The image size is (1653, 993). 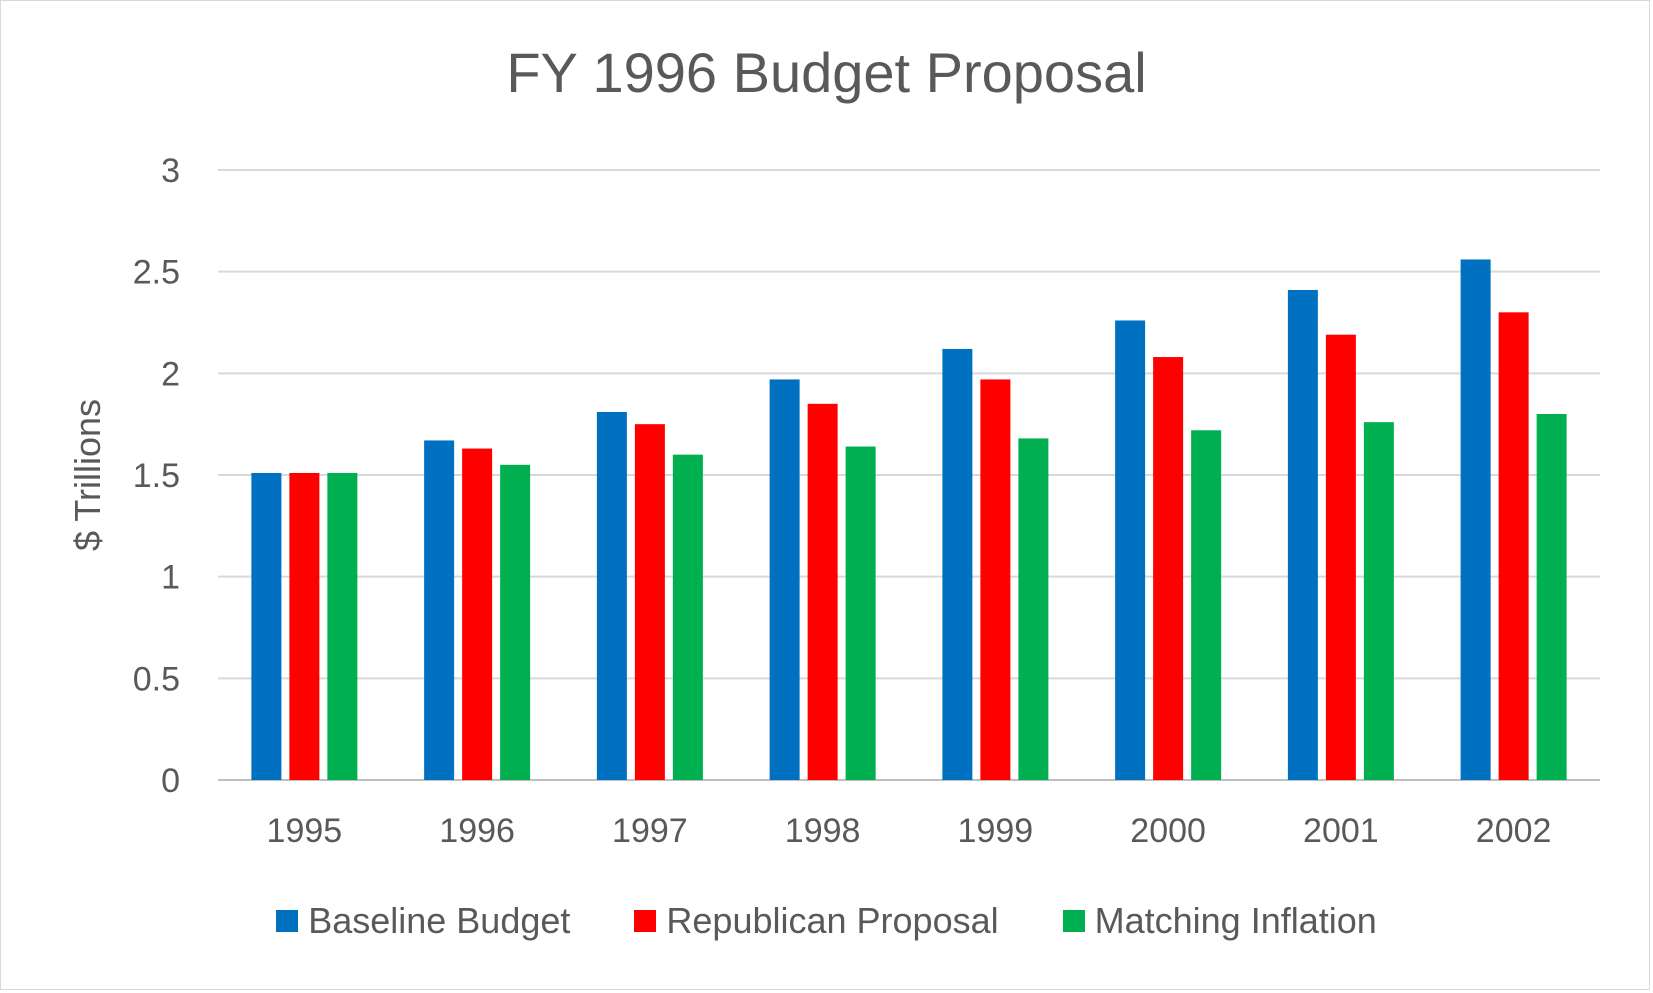 What do you see at coordinates (87, 475) in the screenshot?
I see `y-axis-title: $ Trillions` at bounding box center [87, 475].